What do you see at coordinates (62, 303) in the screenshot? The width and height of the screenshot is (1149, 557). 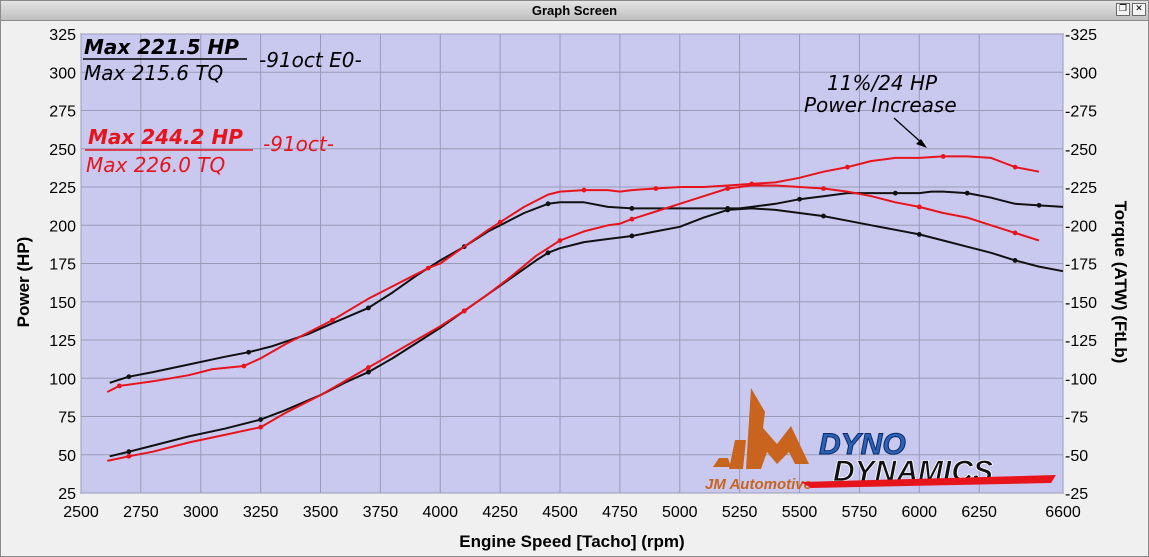 I see `y-tick-label: 150` at bounding box center [62, 303].